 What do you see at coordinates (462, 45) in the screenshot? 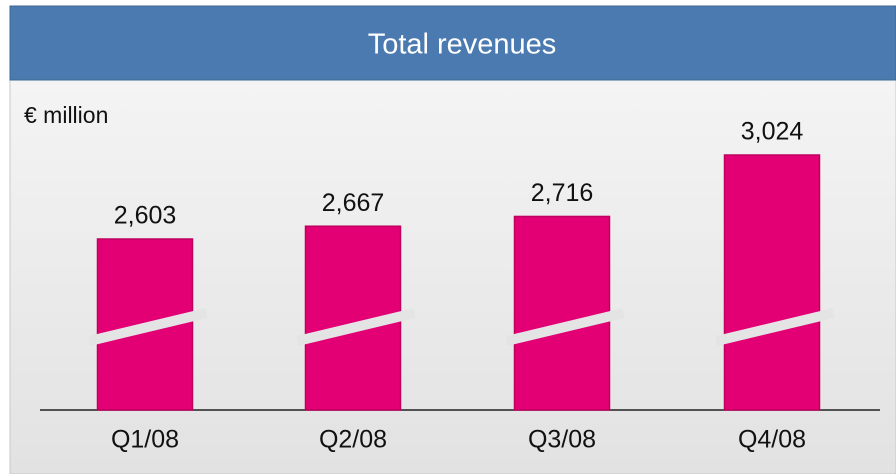
I see `chart-title: Total revenues` at bounding box center [462, 45].